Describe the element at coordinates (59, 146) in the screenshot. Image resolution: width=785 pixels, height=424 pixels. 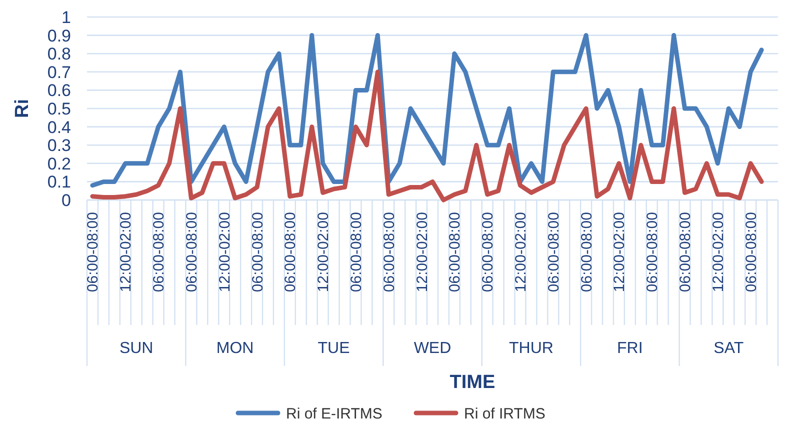
I see `y-tick-label: 0.3` at that location.